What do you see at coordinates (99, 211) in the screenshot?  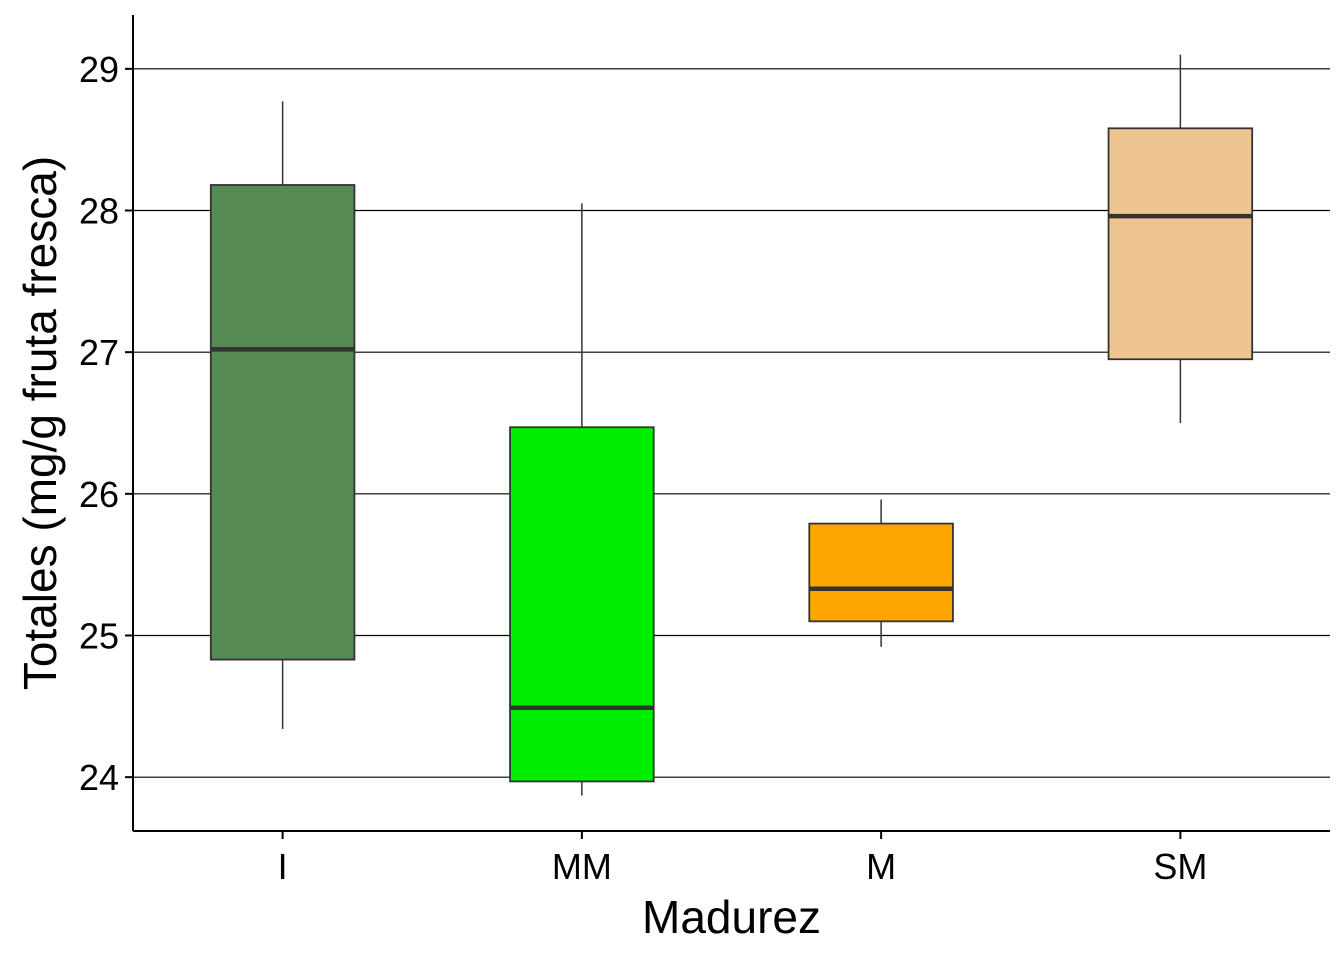 I see `y-tick-label: 28` at bounding box center [99, 211].